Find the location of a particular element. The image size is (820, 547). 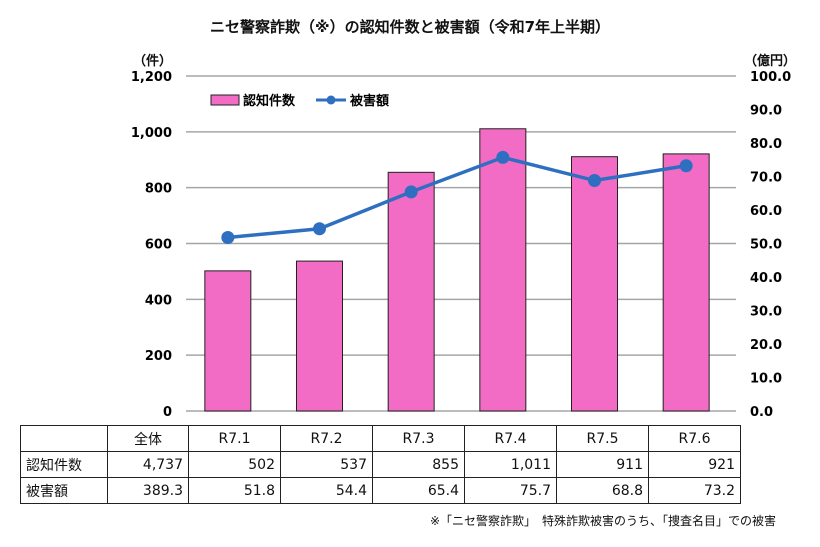

right-axis-tick-label: 70.0 is located at coordinates (766, 178).